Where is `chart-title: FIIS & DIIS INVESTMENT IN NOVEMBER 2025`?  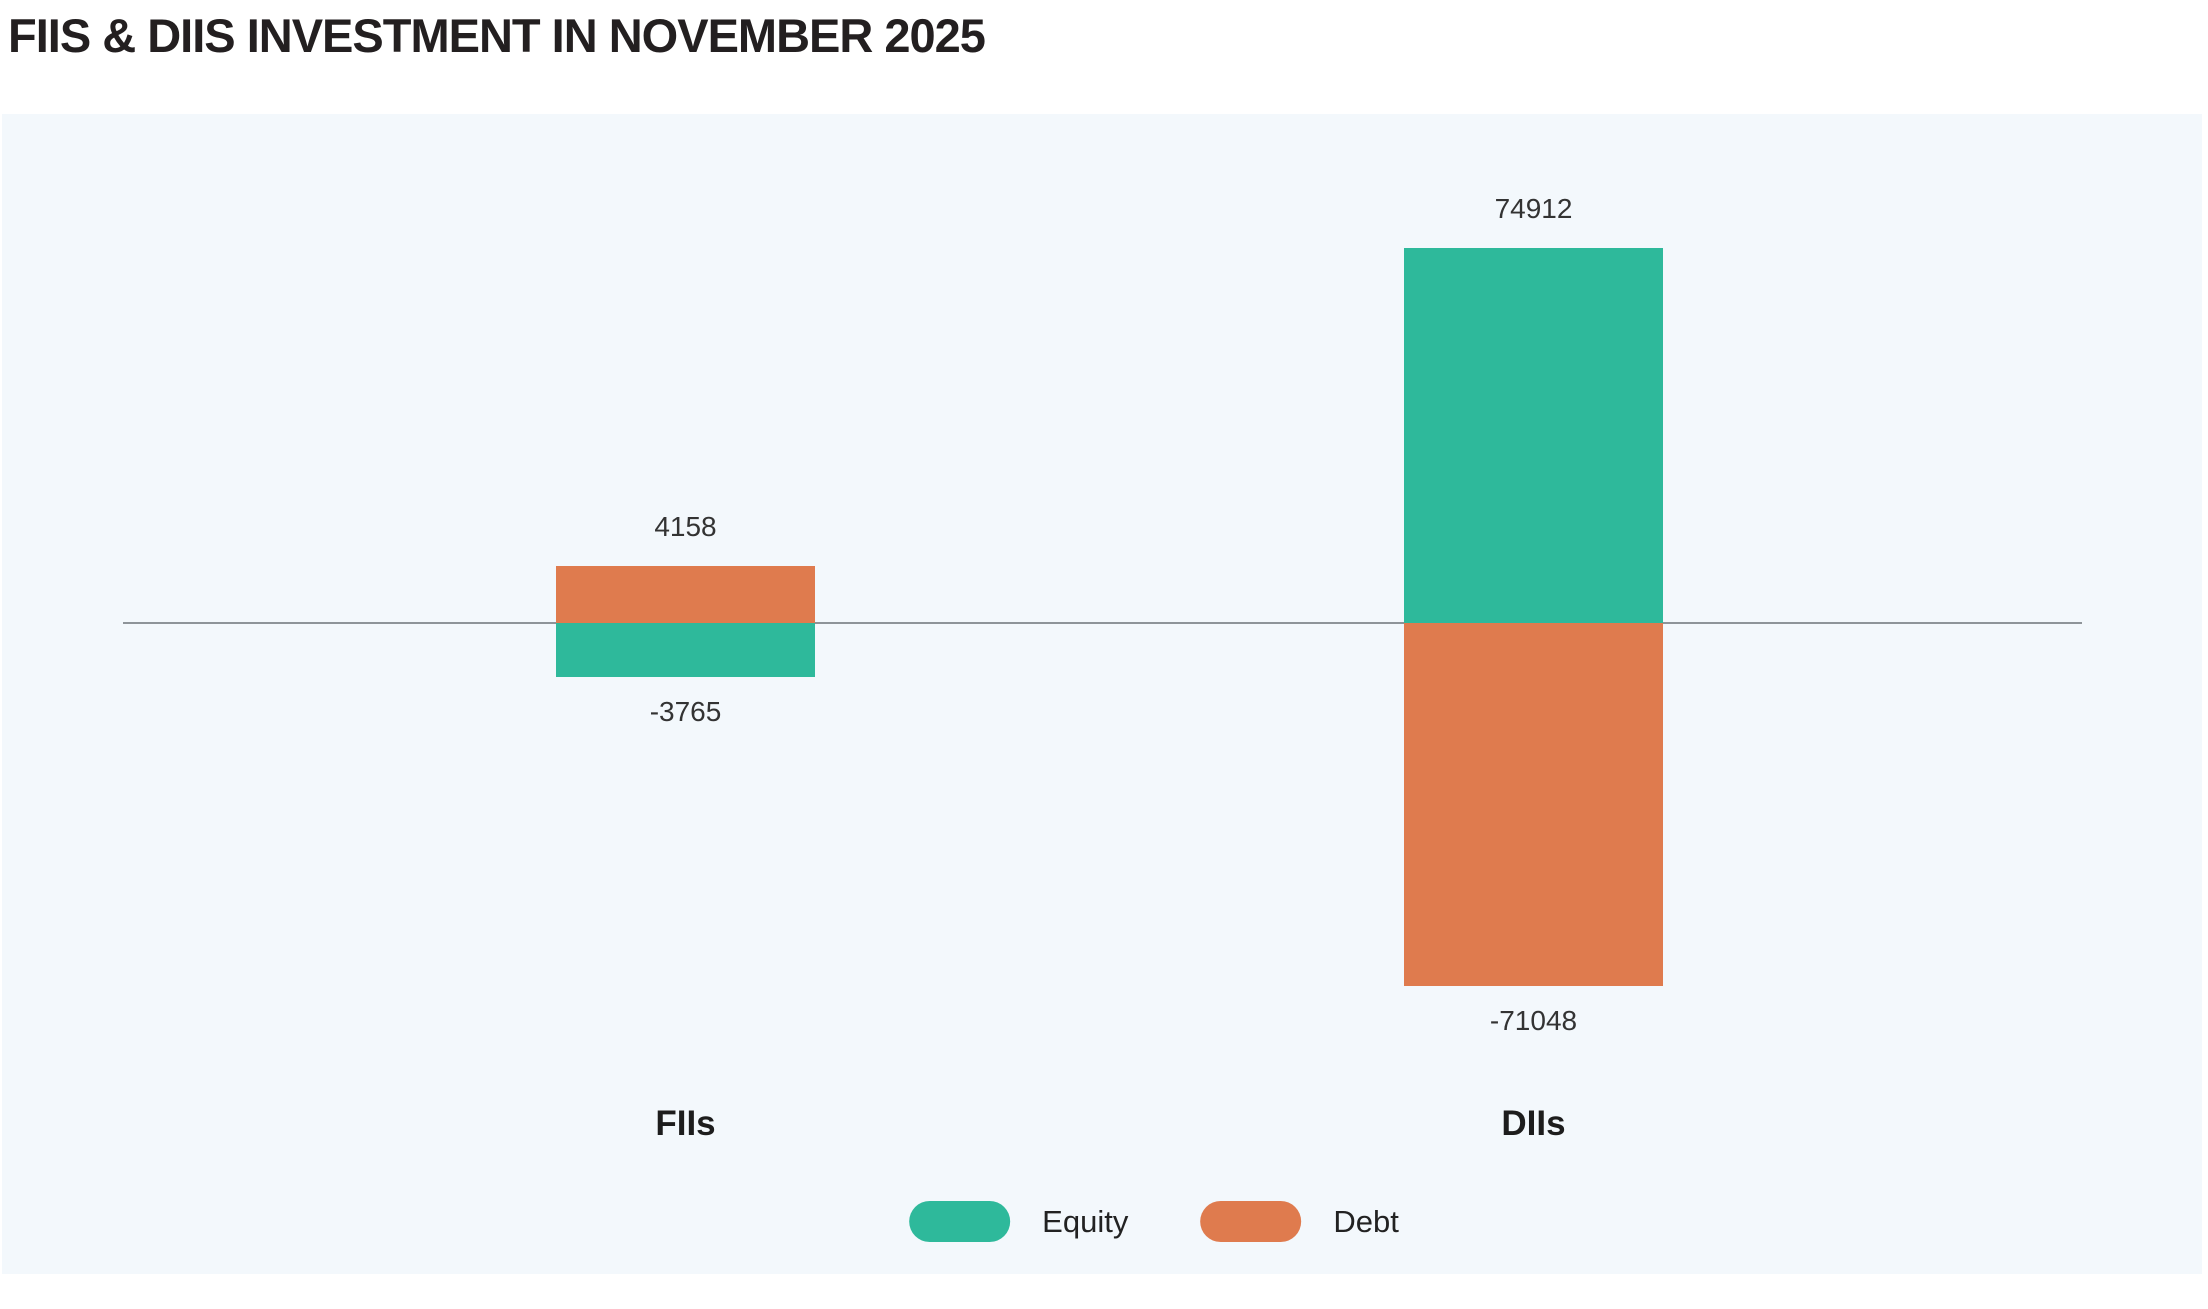
chart-title: FIIS & DIIS INVESTMENT IN NOVEMBER 2025 is located at coordinates (497, 35).